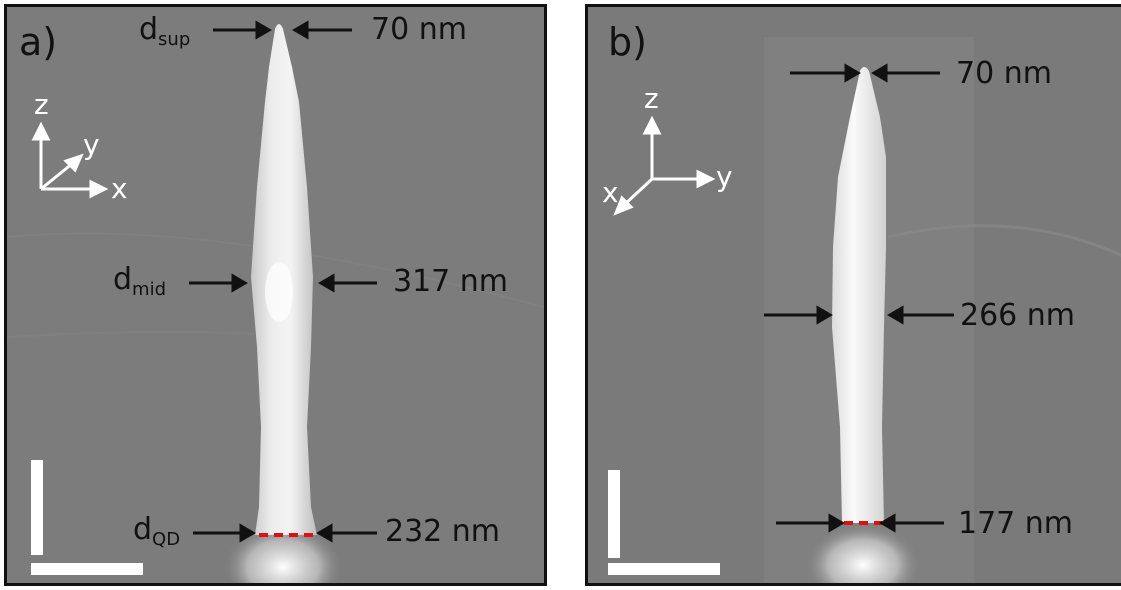 The width and height of the screenshot is (1121, 590). What do you see at coordinates (664, 165) in the screenshot?
I see `axes-b` at bounding box center [664, 165].